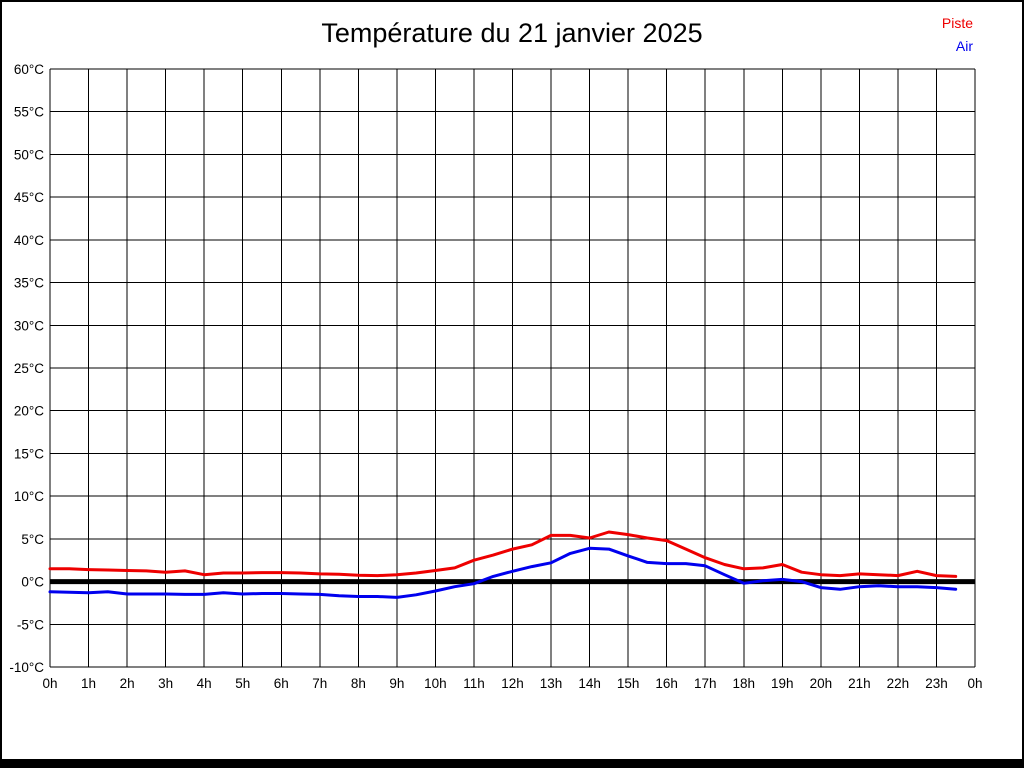 The height and width of the screenshot is (768, 1024). I want to click on x-axis-tick-label: 16h, so click(666, 683).